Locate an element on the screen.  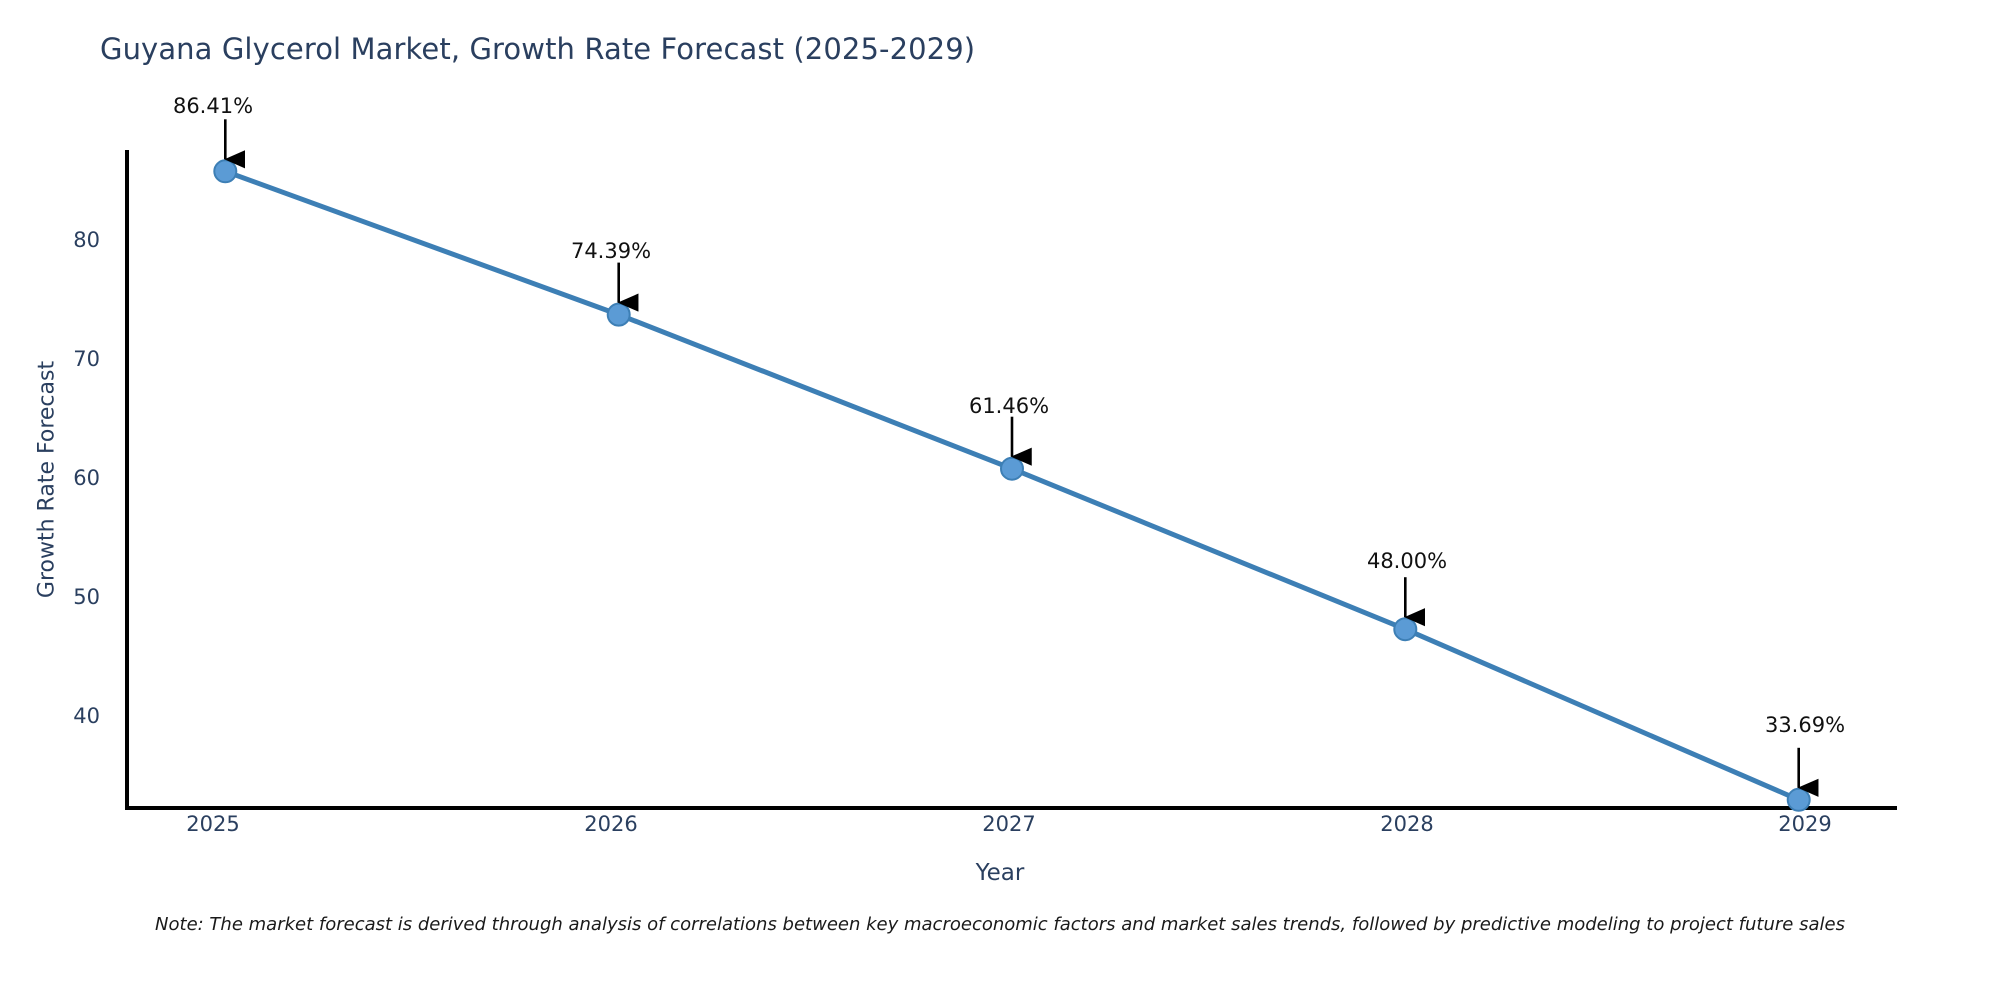
x-axis-title: Year is located at coordinates (1000, 873).